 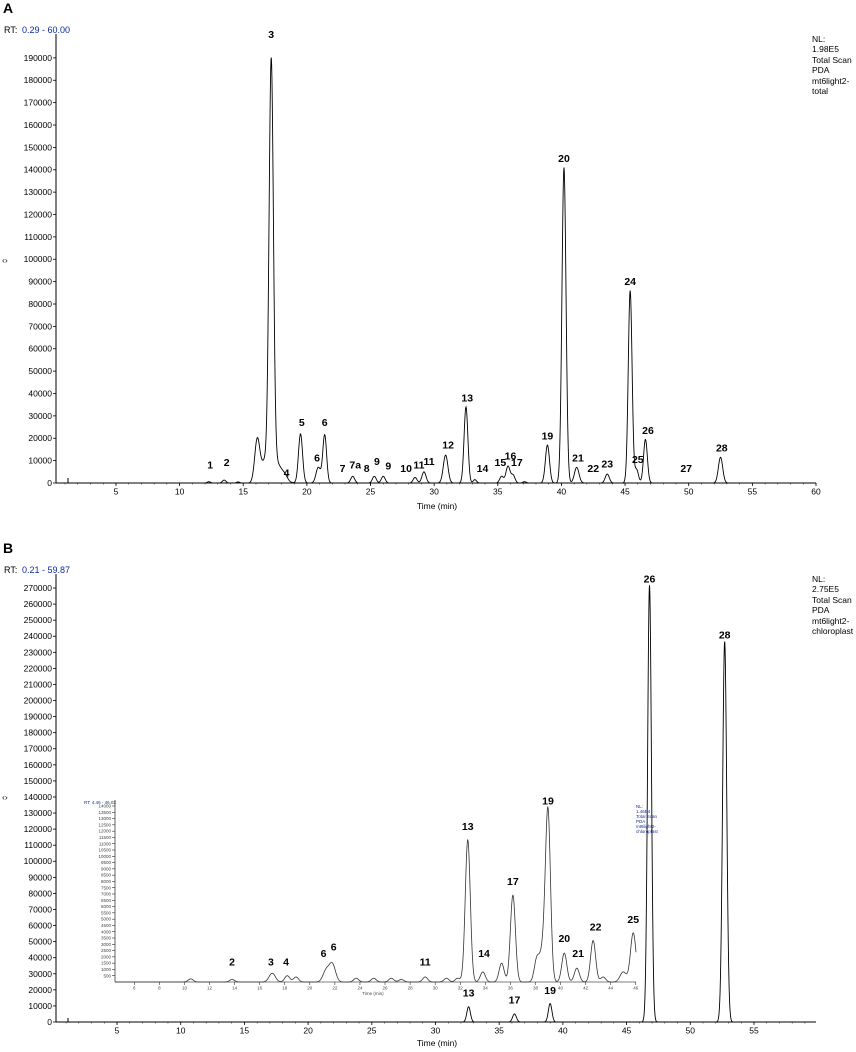 I want to click on peak-label: 25, so click(x=638, y=460).